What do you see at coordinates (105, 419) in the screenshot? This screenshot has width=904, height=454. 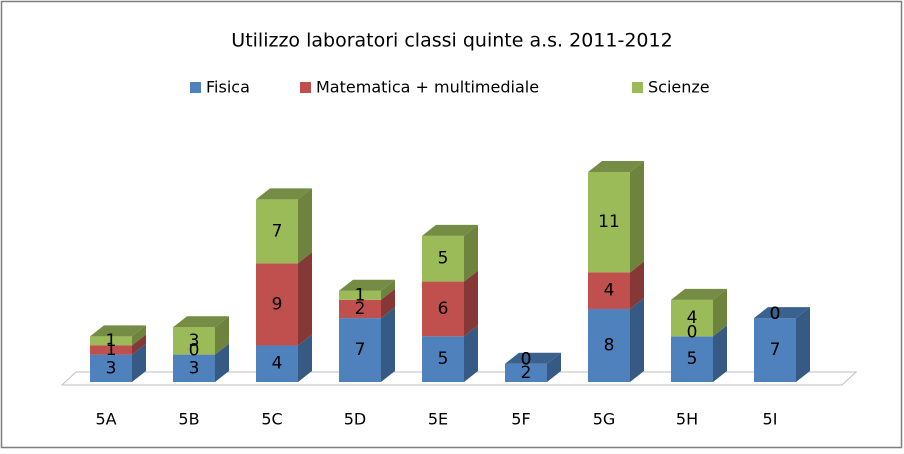 I see `x-tick-label: 5A` at bounding box center [105, 419].